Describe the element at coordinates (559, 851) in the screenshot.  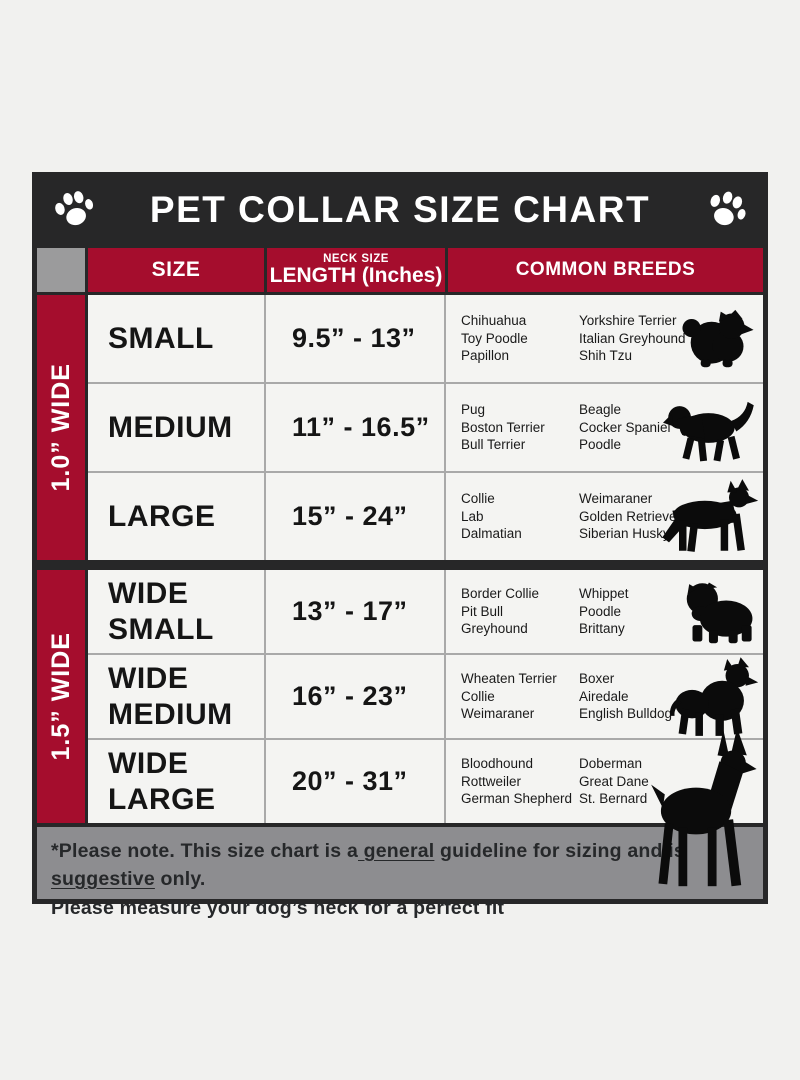
I see `note-text: guideline for sizing and is` at that location.